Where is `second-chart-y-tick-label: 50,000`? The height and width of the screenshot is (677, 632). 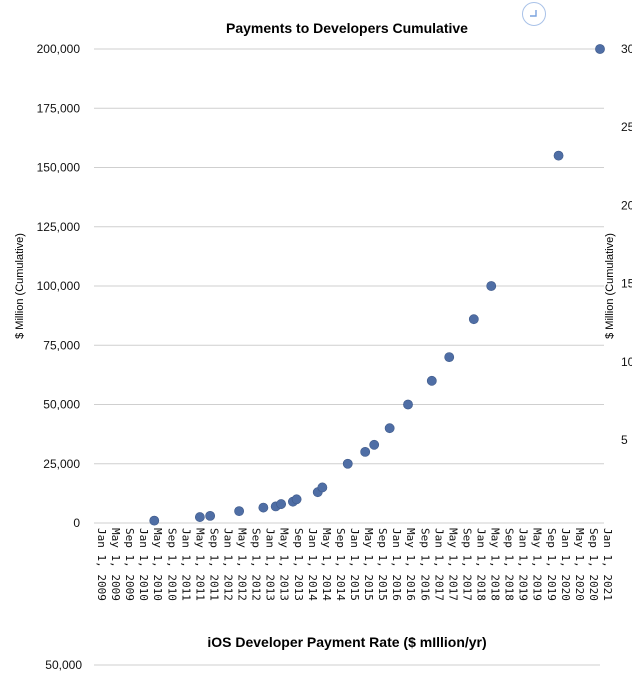
second-chart-y-tick-label: 50,000 is located at coordinates (63, 665).